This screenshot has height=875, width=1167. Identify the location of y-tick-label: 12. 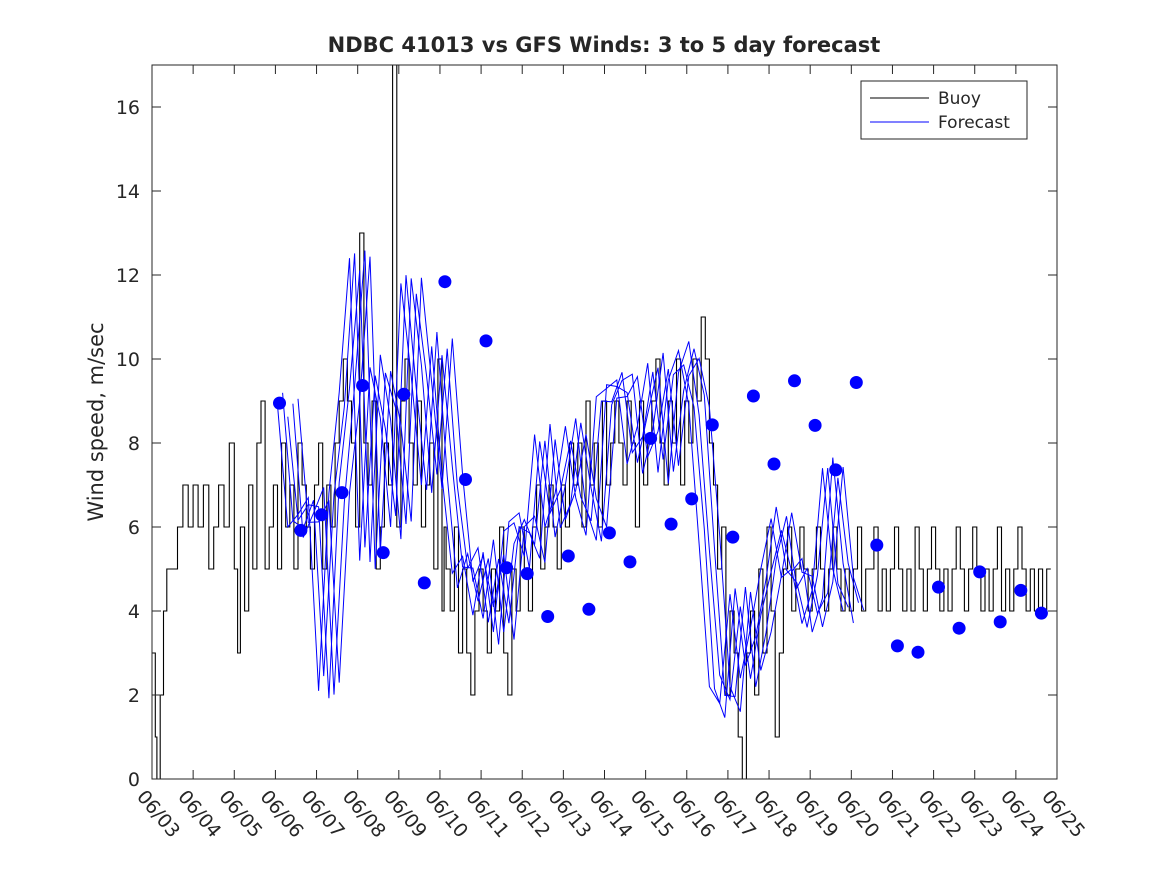
(128, 276).